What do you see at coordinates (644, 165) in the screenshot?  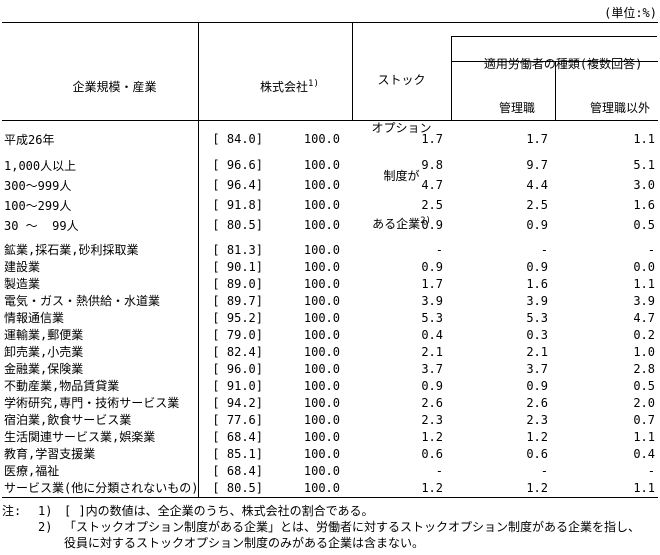 I see `cell-non-managers: 5.1` at bounding box center [644, 165].